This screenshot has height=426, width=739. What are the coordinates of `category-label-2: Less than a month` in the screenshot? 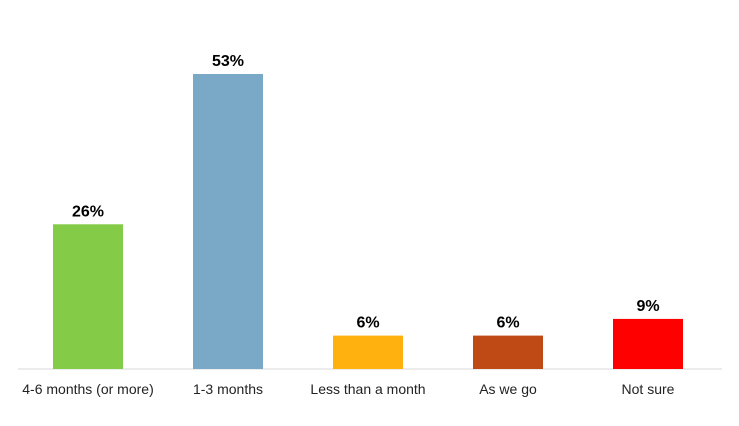 It's located at (367, 389).